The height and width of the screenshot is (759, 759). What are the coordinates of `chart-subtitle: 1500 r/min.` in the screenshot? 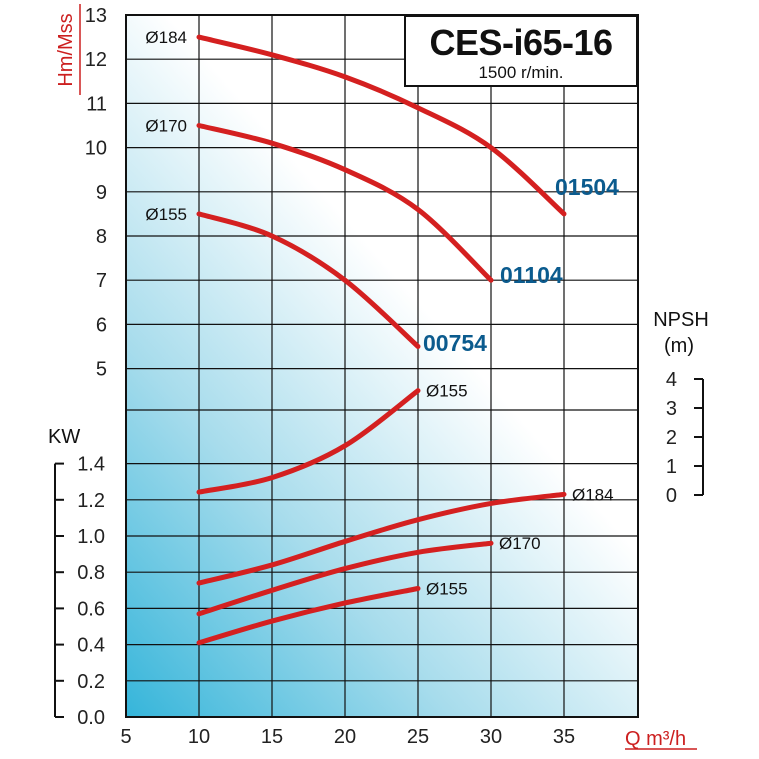 It's located at (521, 72).